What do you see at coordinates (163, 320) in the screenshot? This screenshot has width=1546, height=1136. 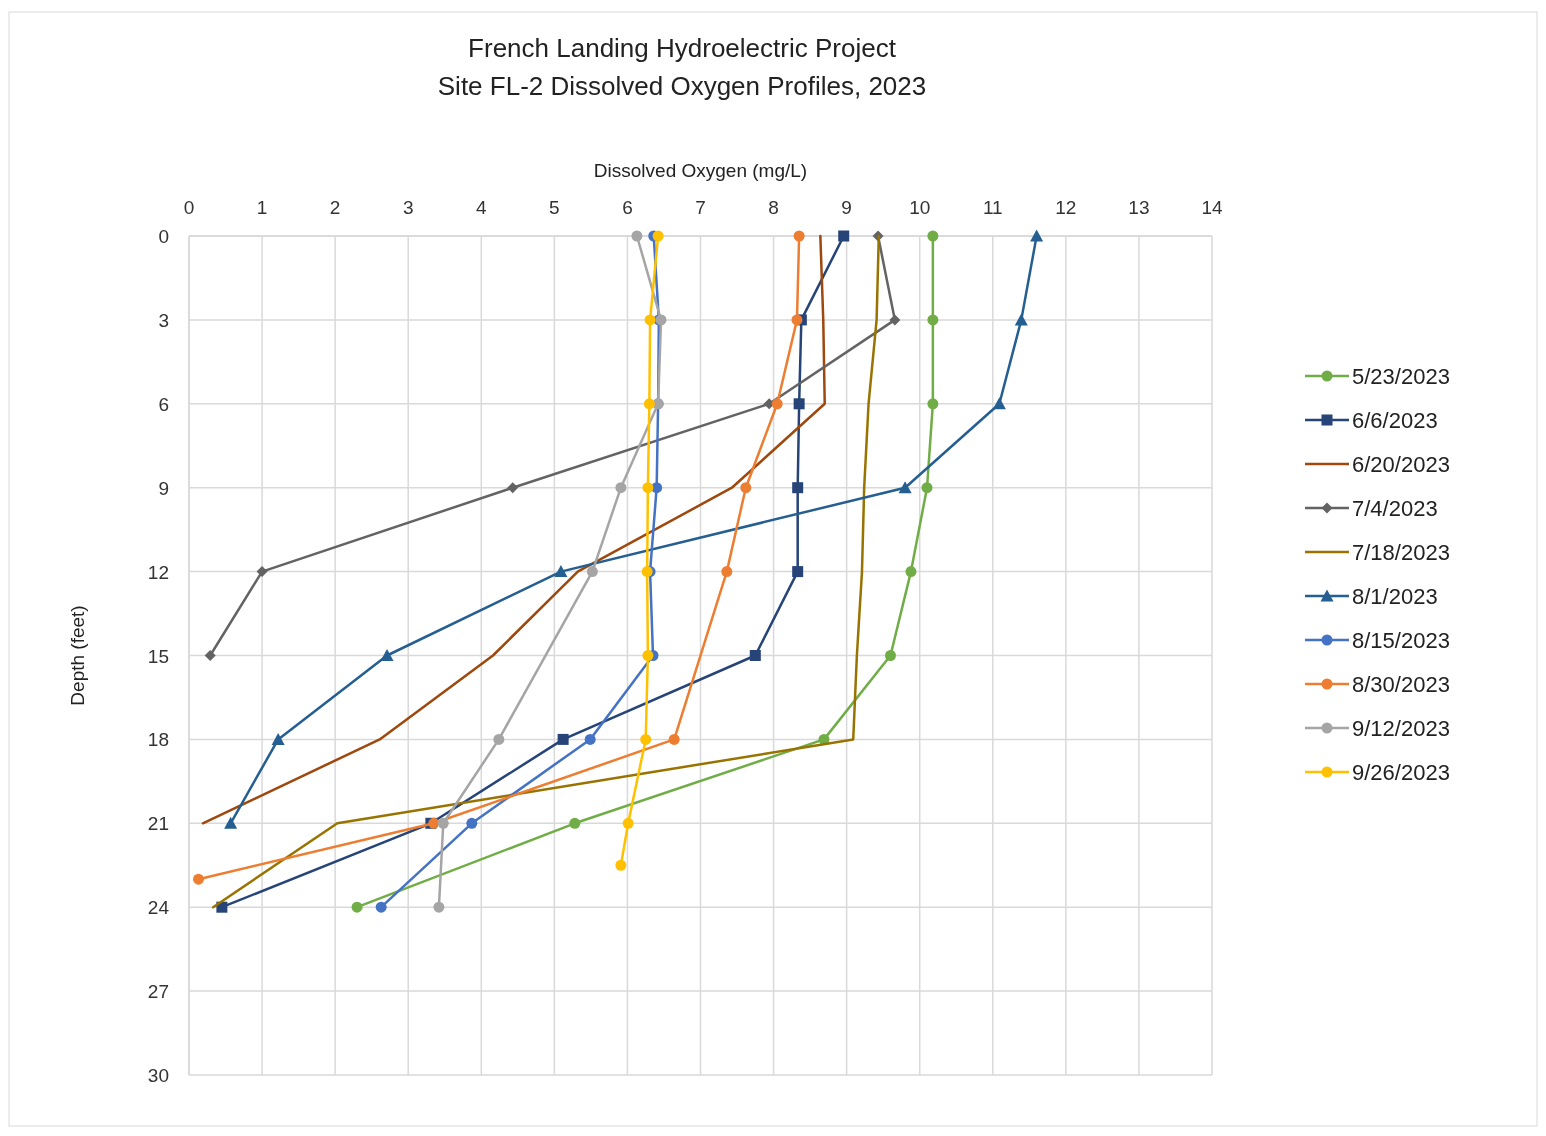 I see `y-tick-label: 3` at bounding box center [163, 320].